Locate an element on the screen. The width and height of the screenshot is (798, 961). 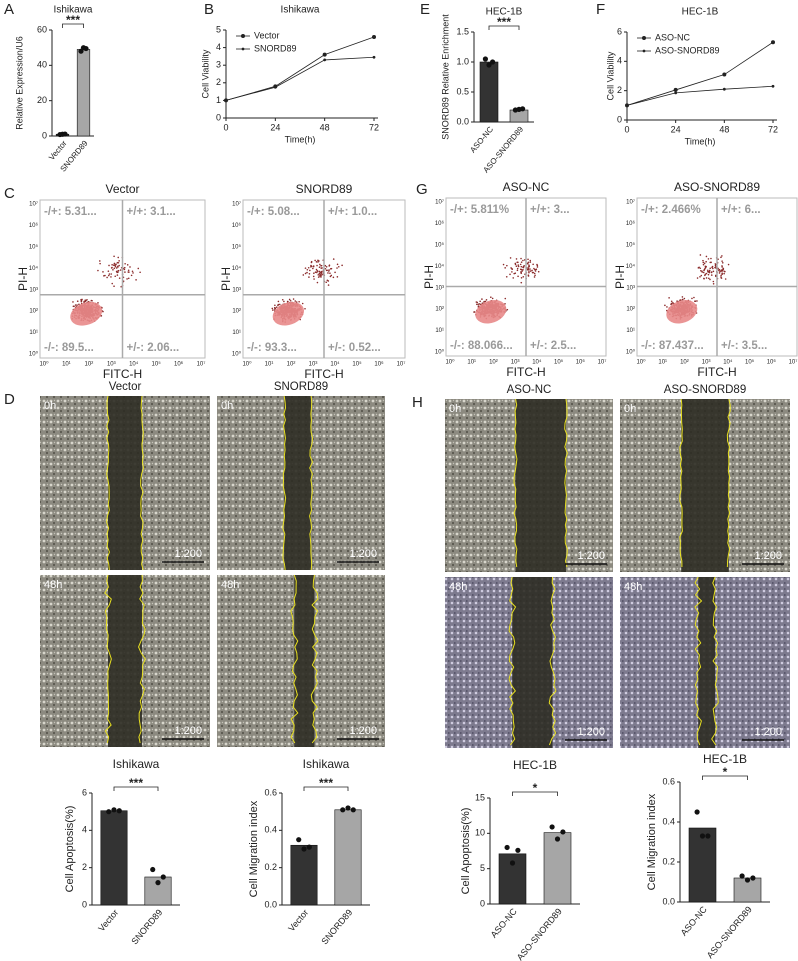
y-tick-label: 3 is located at coordinates (218, 65).